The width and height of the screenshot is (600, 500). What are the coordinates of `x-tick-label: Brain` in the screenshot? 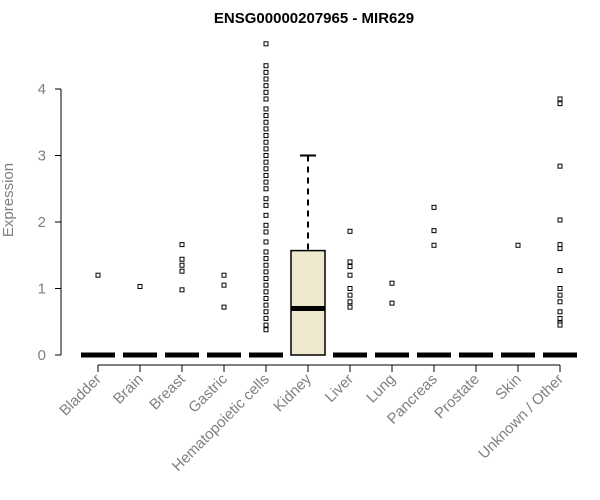 It's located at (128, 389).